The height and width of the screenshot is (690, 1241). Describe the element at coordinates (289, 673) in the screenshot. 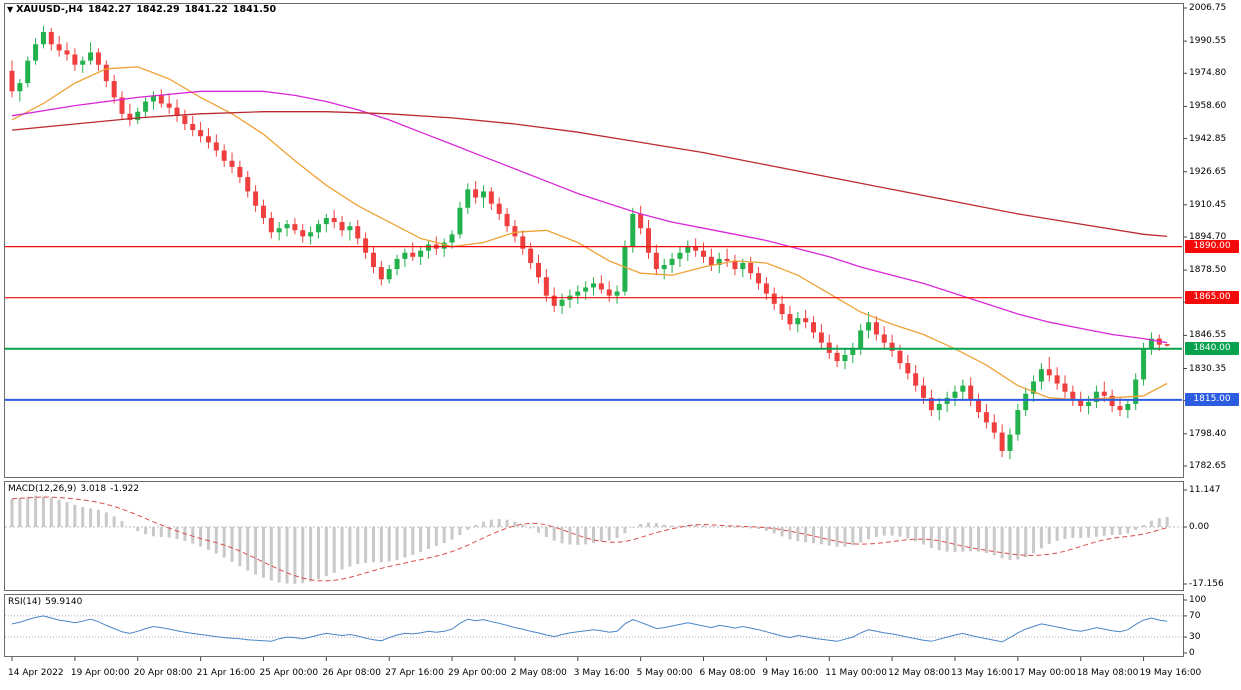

I see `time-label: 25 Apr 00:00` at that location.